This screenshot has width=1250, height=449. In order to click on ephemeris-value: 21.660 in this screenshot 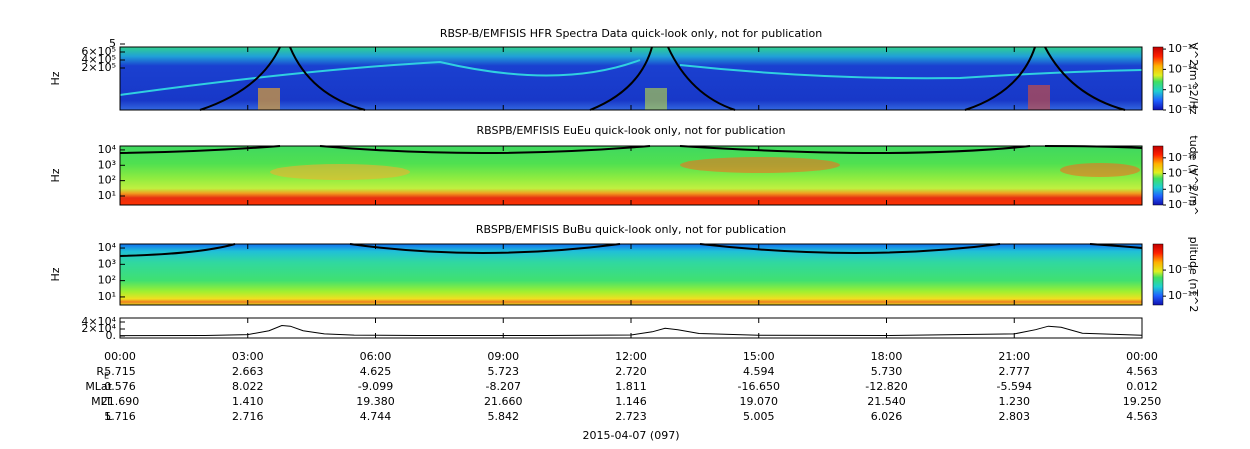, I will do `click(503, 401)`.